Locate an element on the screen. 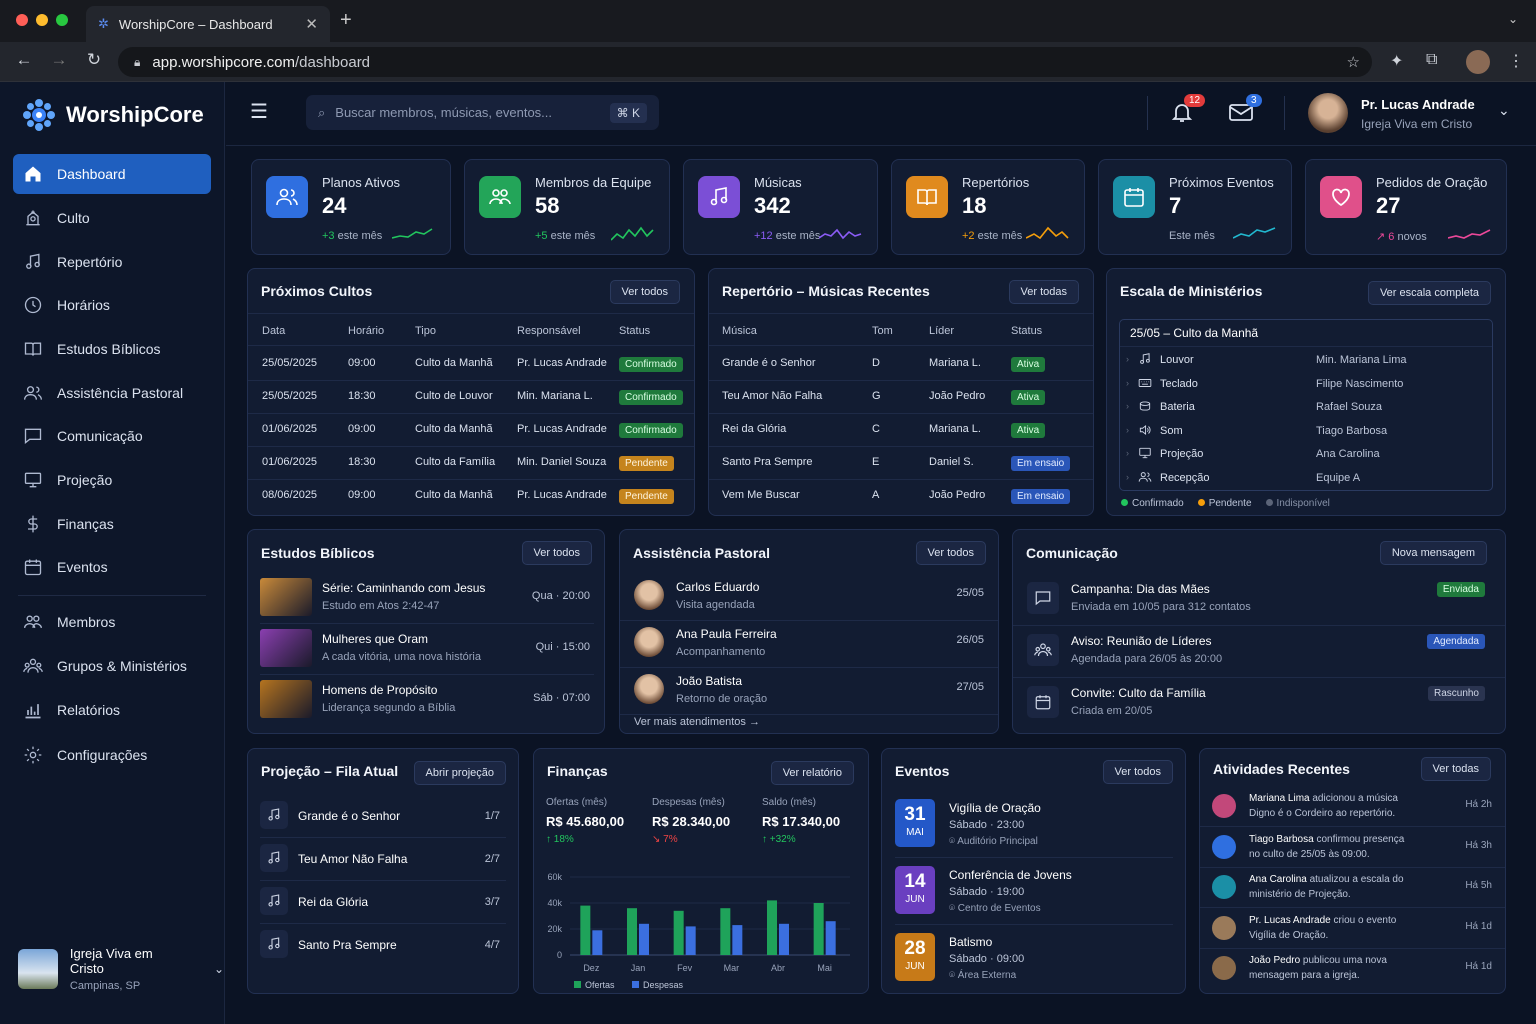 The image size is (1536, 1024). table-cell: Mariana L. is located at coordinates (955, 429).